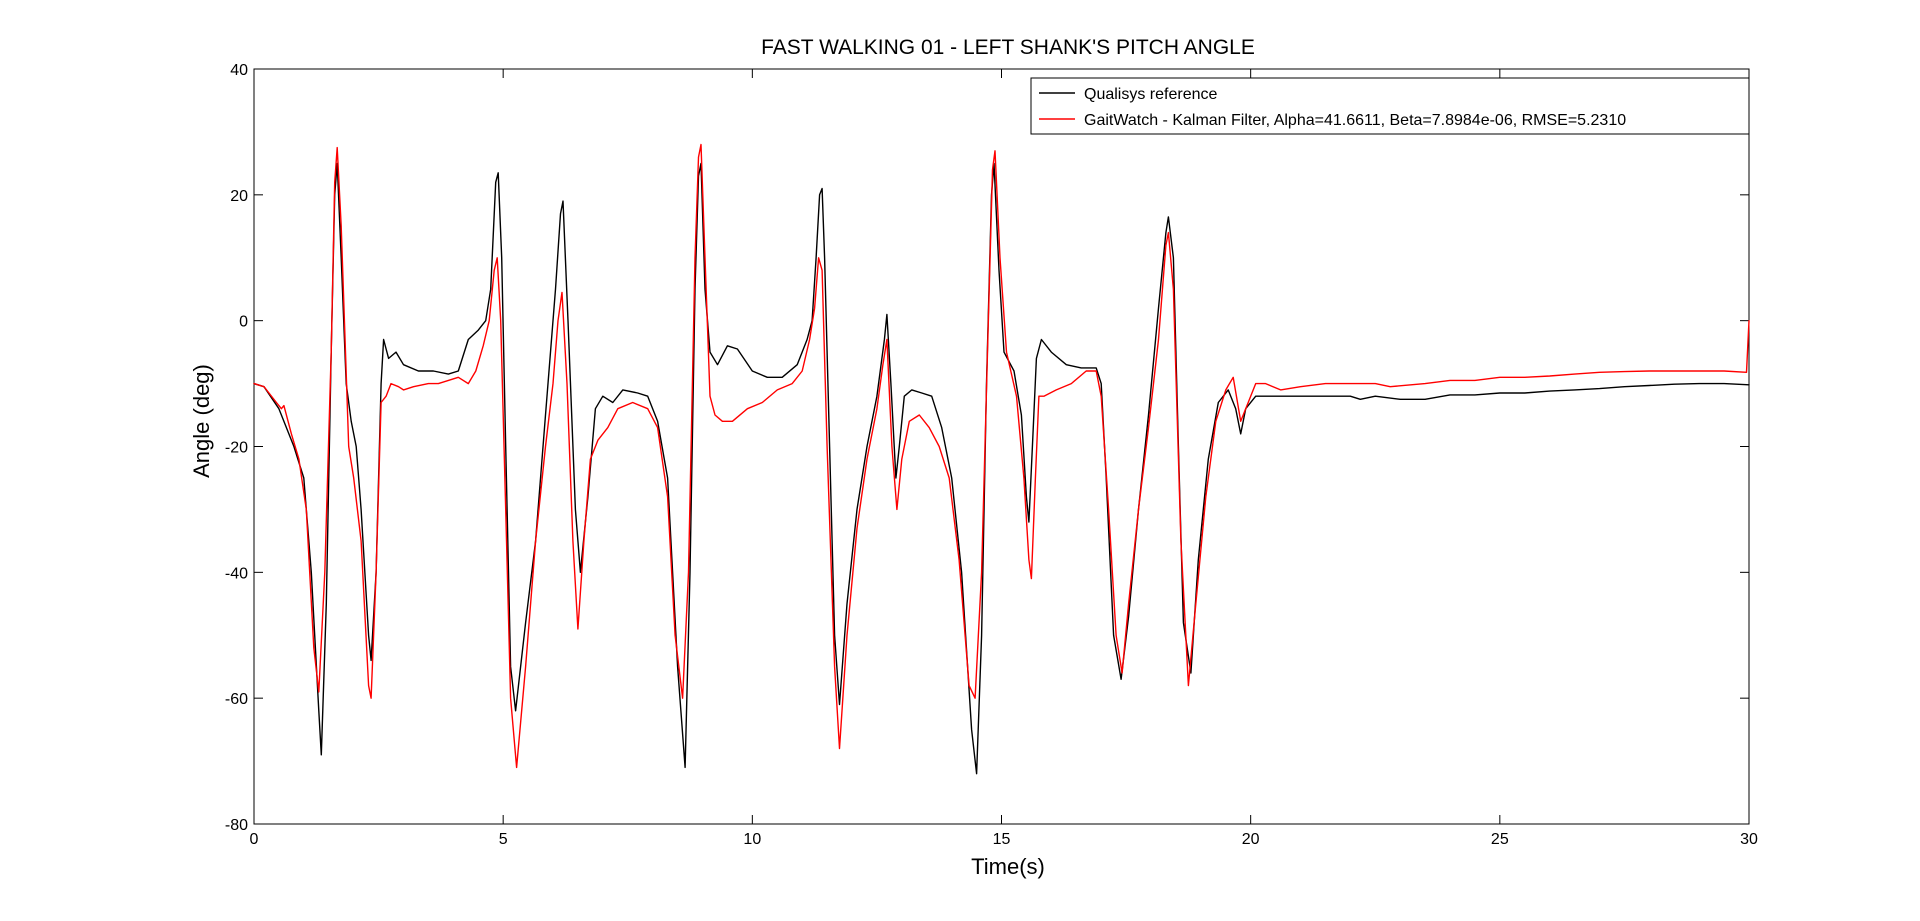 Image resolution: width=1920 pixels, height=921 pixels. Describe the element at coordinates (1002, 839) in the screenshot. I see `x-tick-label: 15` at that location.